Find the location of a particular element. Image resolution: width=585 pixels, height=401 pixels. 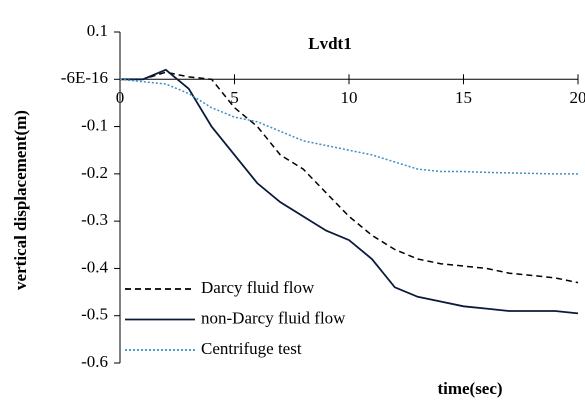

legend-label: Centrifuge test is located at coordinates (251, 348).